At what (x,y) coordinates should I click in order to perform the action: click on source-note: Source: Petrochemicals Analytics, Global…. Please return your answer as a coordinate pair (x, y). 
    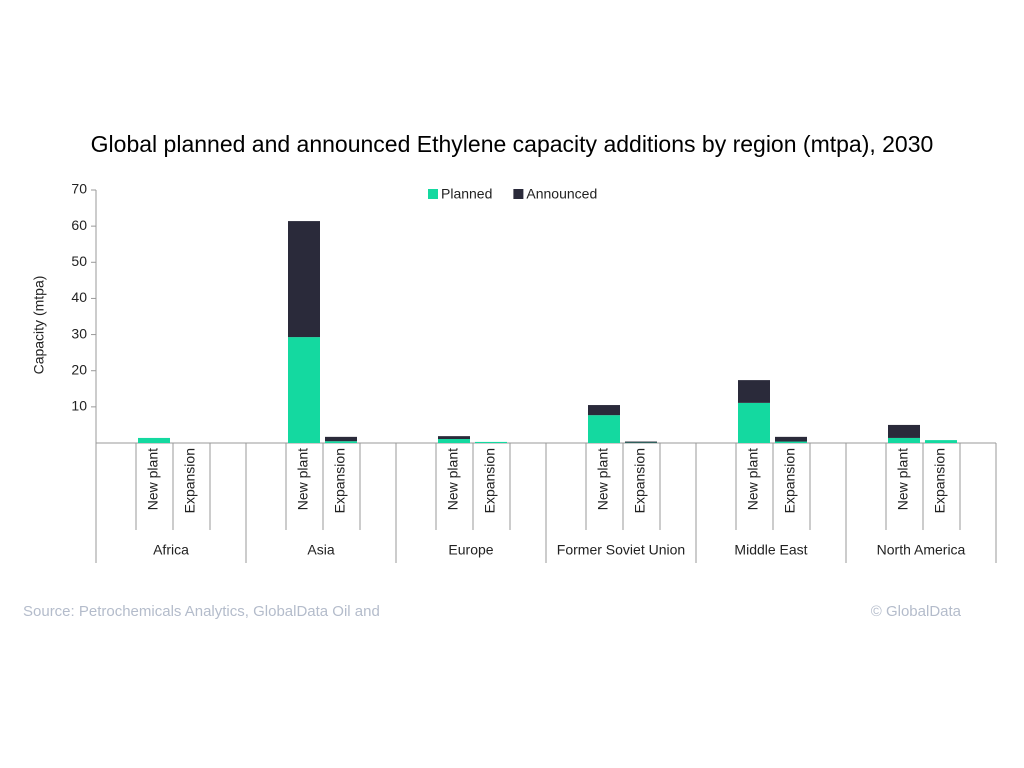
    Looking at the image, I should click on (201, 611).